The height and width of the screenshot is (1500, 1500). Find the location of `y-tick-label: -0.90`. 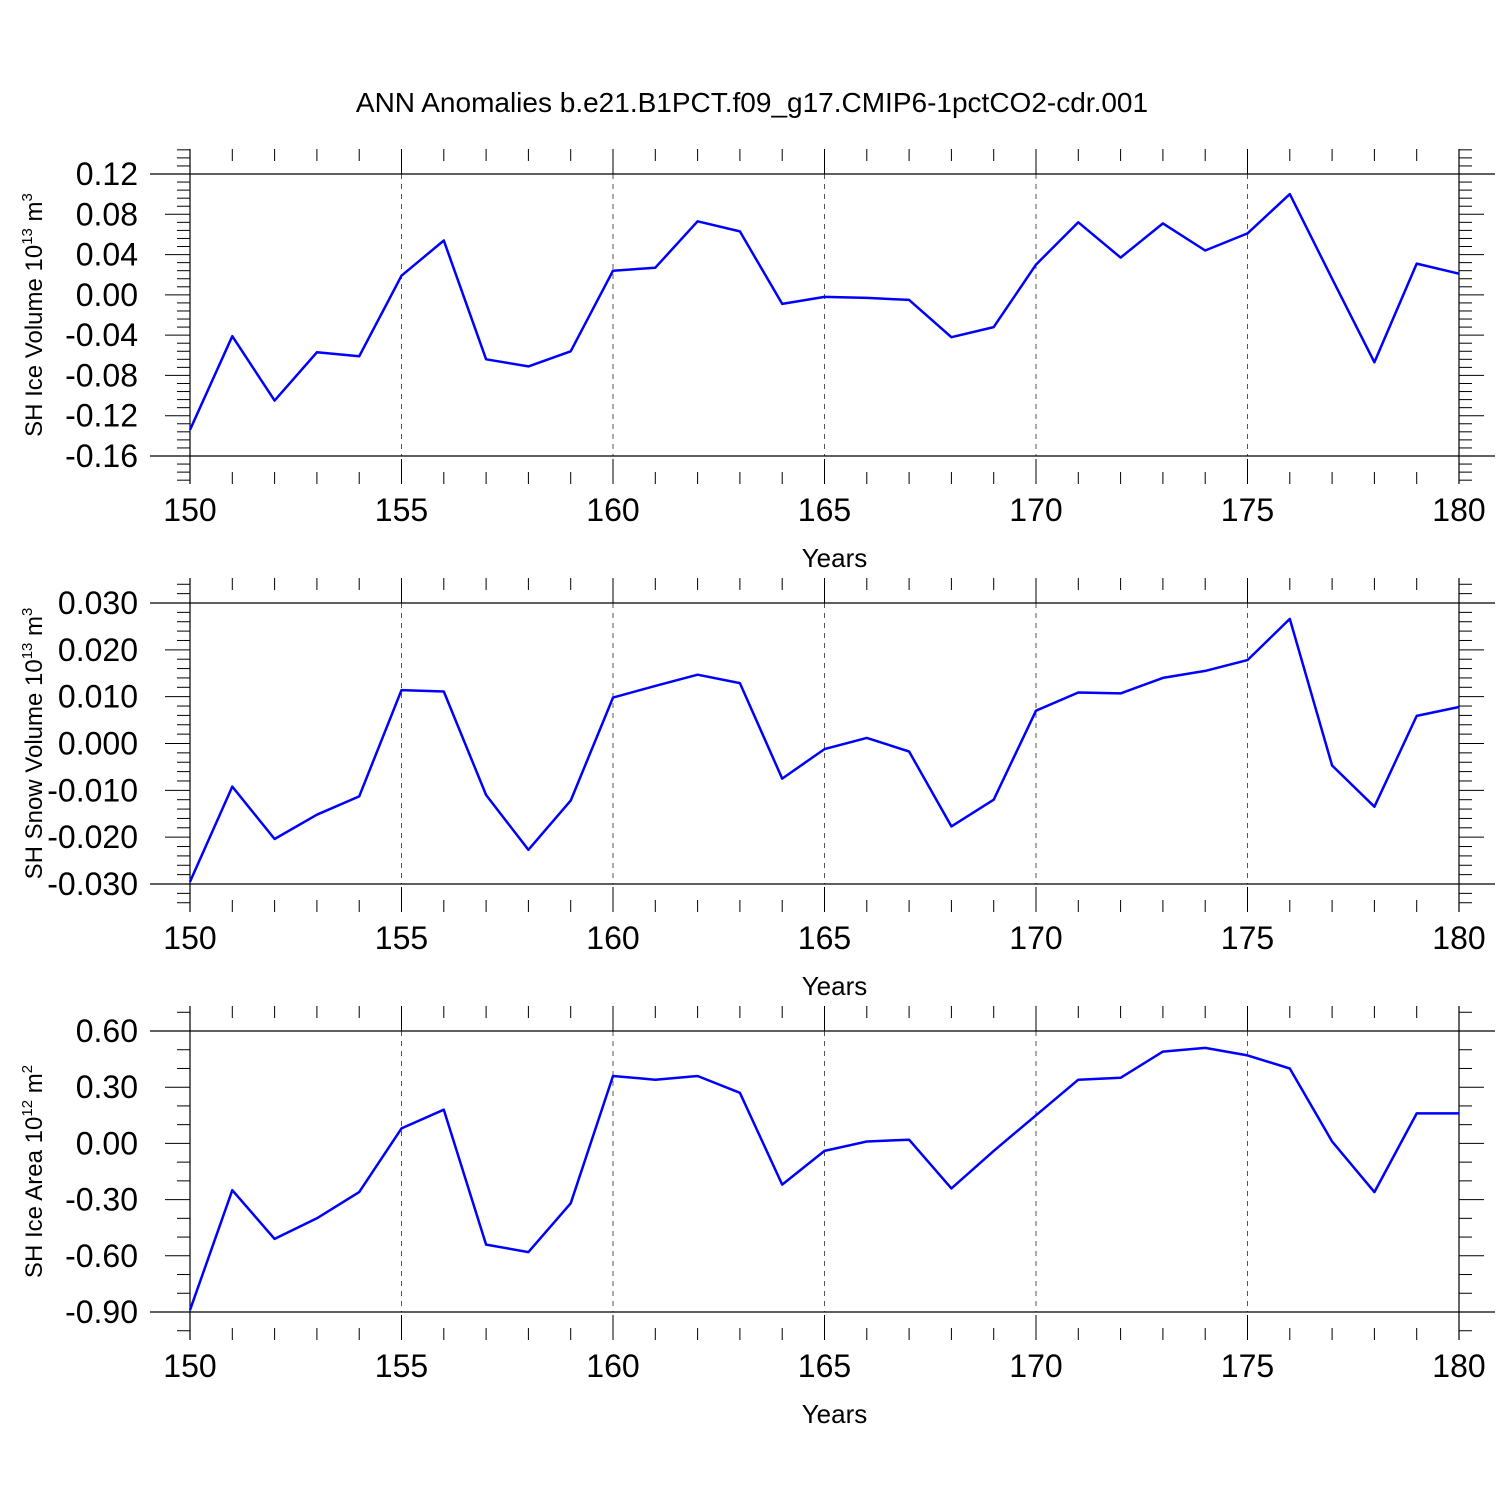

y-tick-label: -0.90 is located at coordinates (101, 1312).